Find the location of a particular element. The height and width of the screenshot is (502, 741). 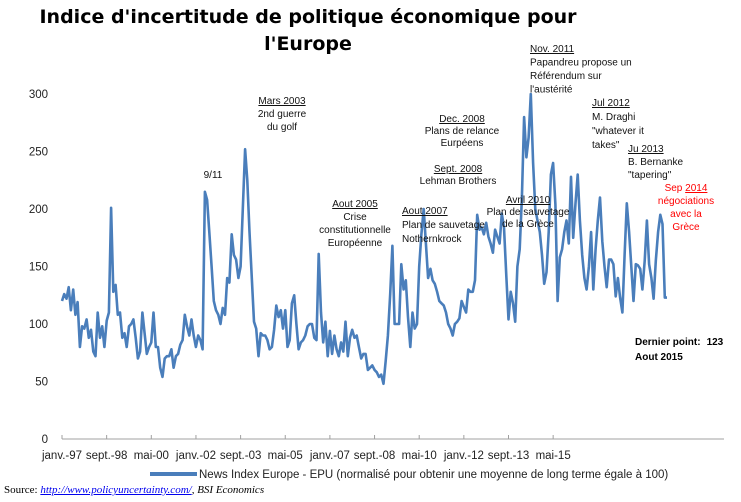

annotation-text: Plans de relance is located at coordinates (462, 131).